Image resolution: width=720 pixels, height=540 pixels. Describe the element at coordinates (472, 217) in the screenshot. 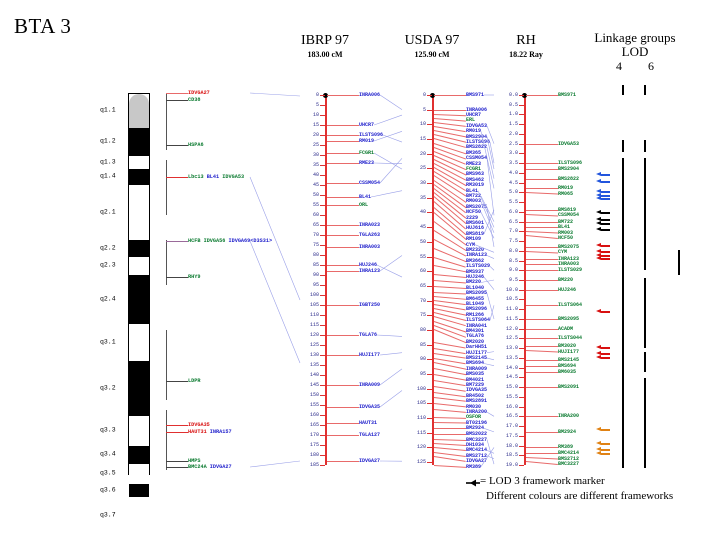

I see `map-marker-label: 2229` at that location.